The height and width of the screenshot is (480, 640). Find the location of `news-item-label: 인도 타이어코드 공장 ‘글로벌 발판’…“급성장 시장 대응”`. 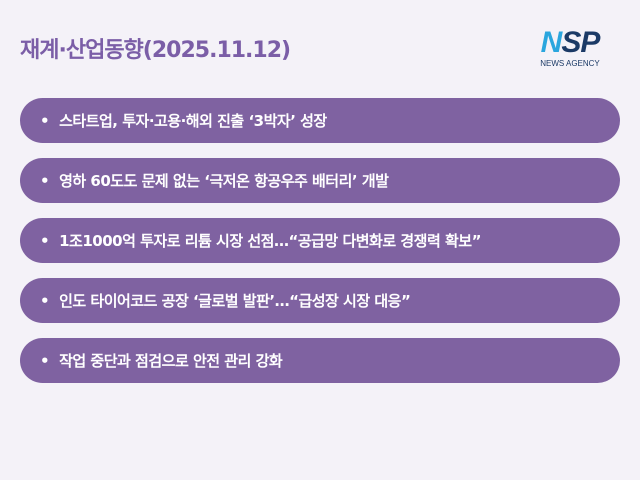

news-item-label: 인도 타이어코드 공장 ‘글로벌 발판’…“급성장 시장 대응” is located at coordinates (235, 301).